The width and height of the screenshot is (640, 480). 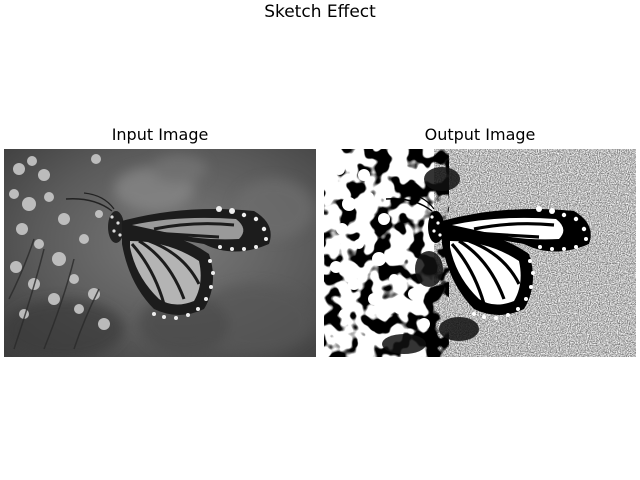 I want to click on output-image-title: Output Image, so click(x=480, y=134).